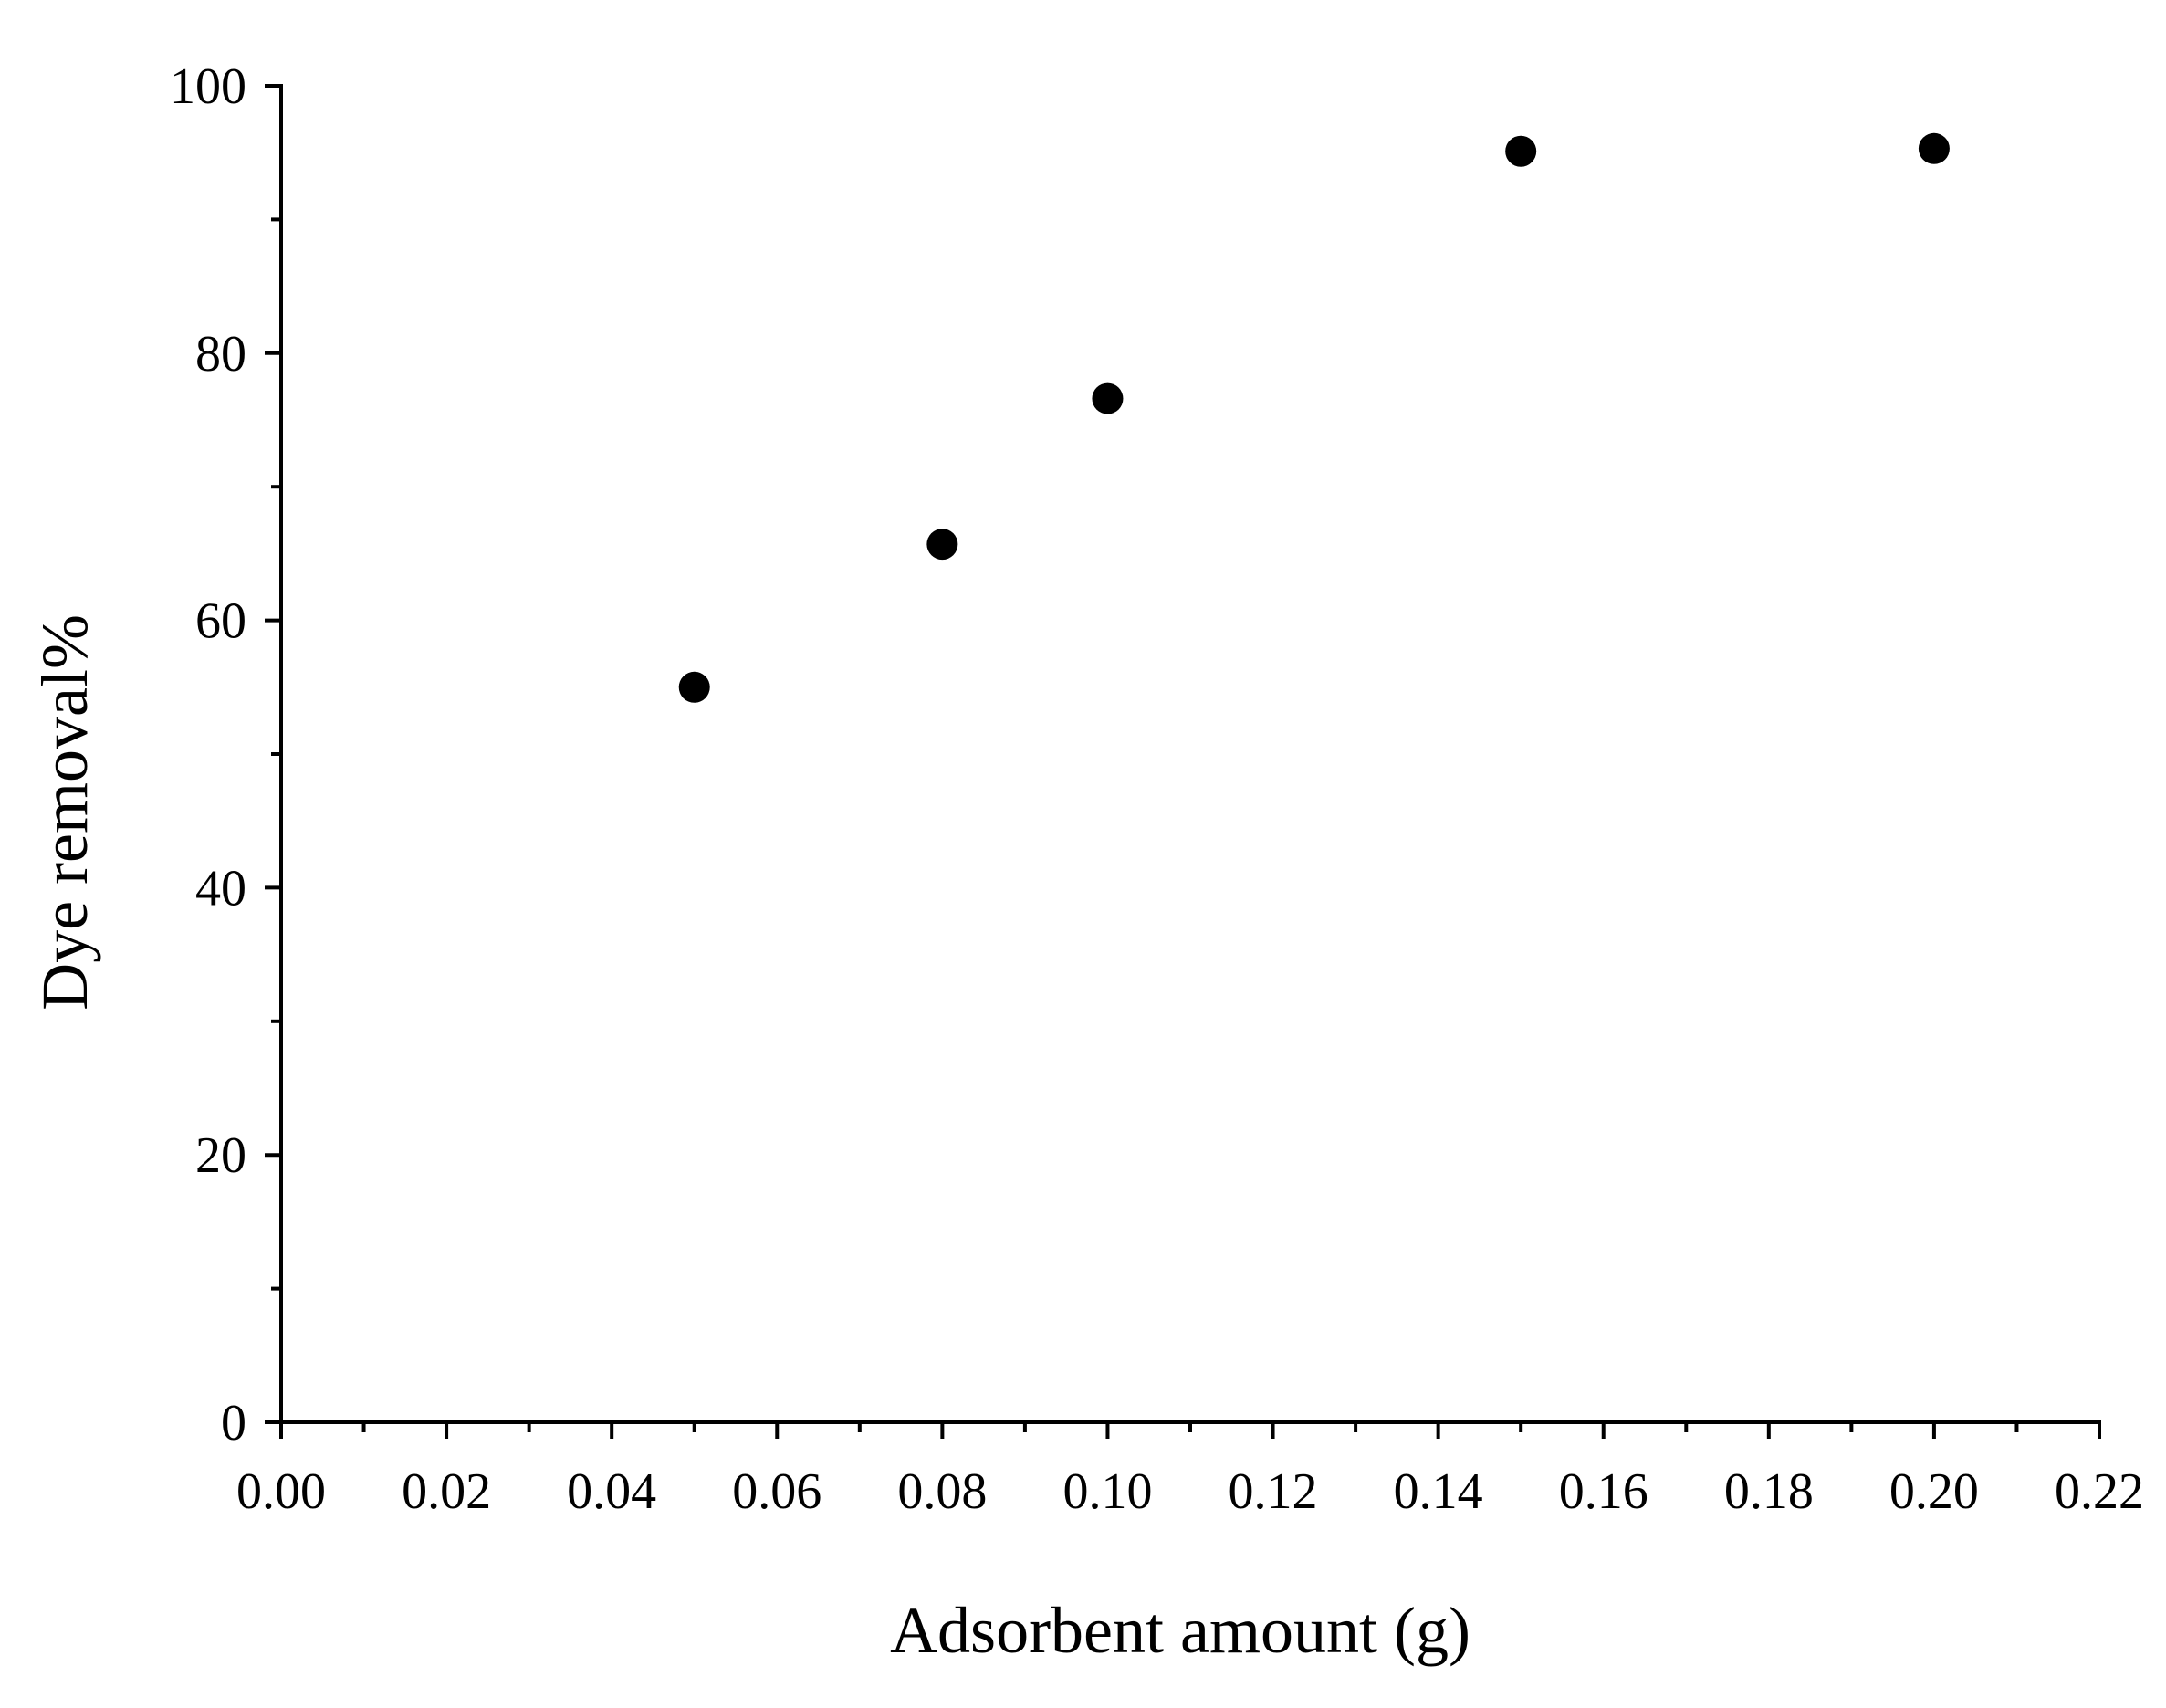  Describe the element at coordinates (234, 1423) in the screenshot. I see `y-tick-label: 0` at that location.